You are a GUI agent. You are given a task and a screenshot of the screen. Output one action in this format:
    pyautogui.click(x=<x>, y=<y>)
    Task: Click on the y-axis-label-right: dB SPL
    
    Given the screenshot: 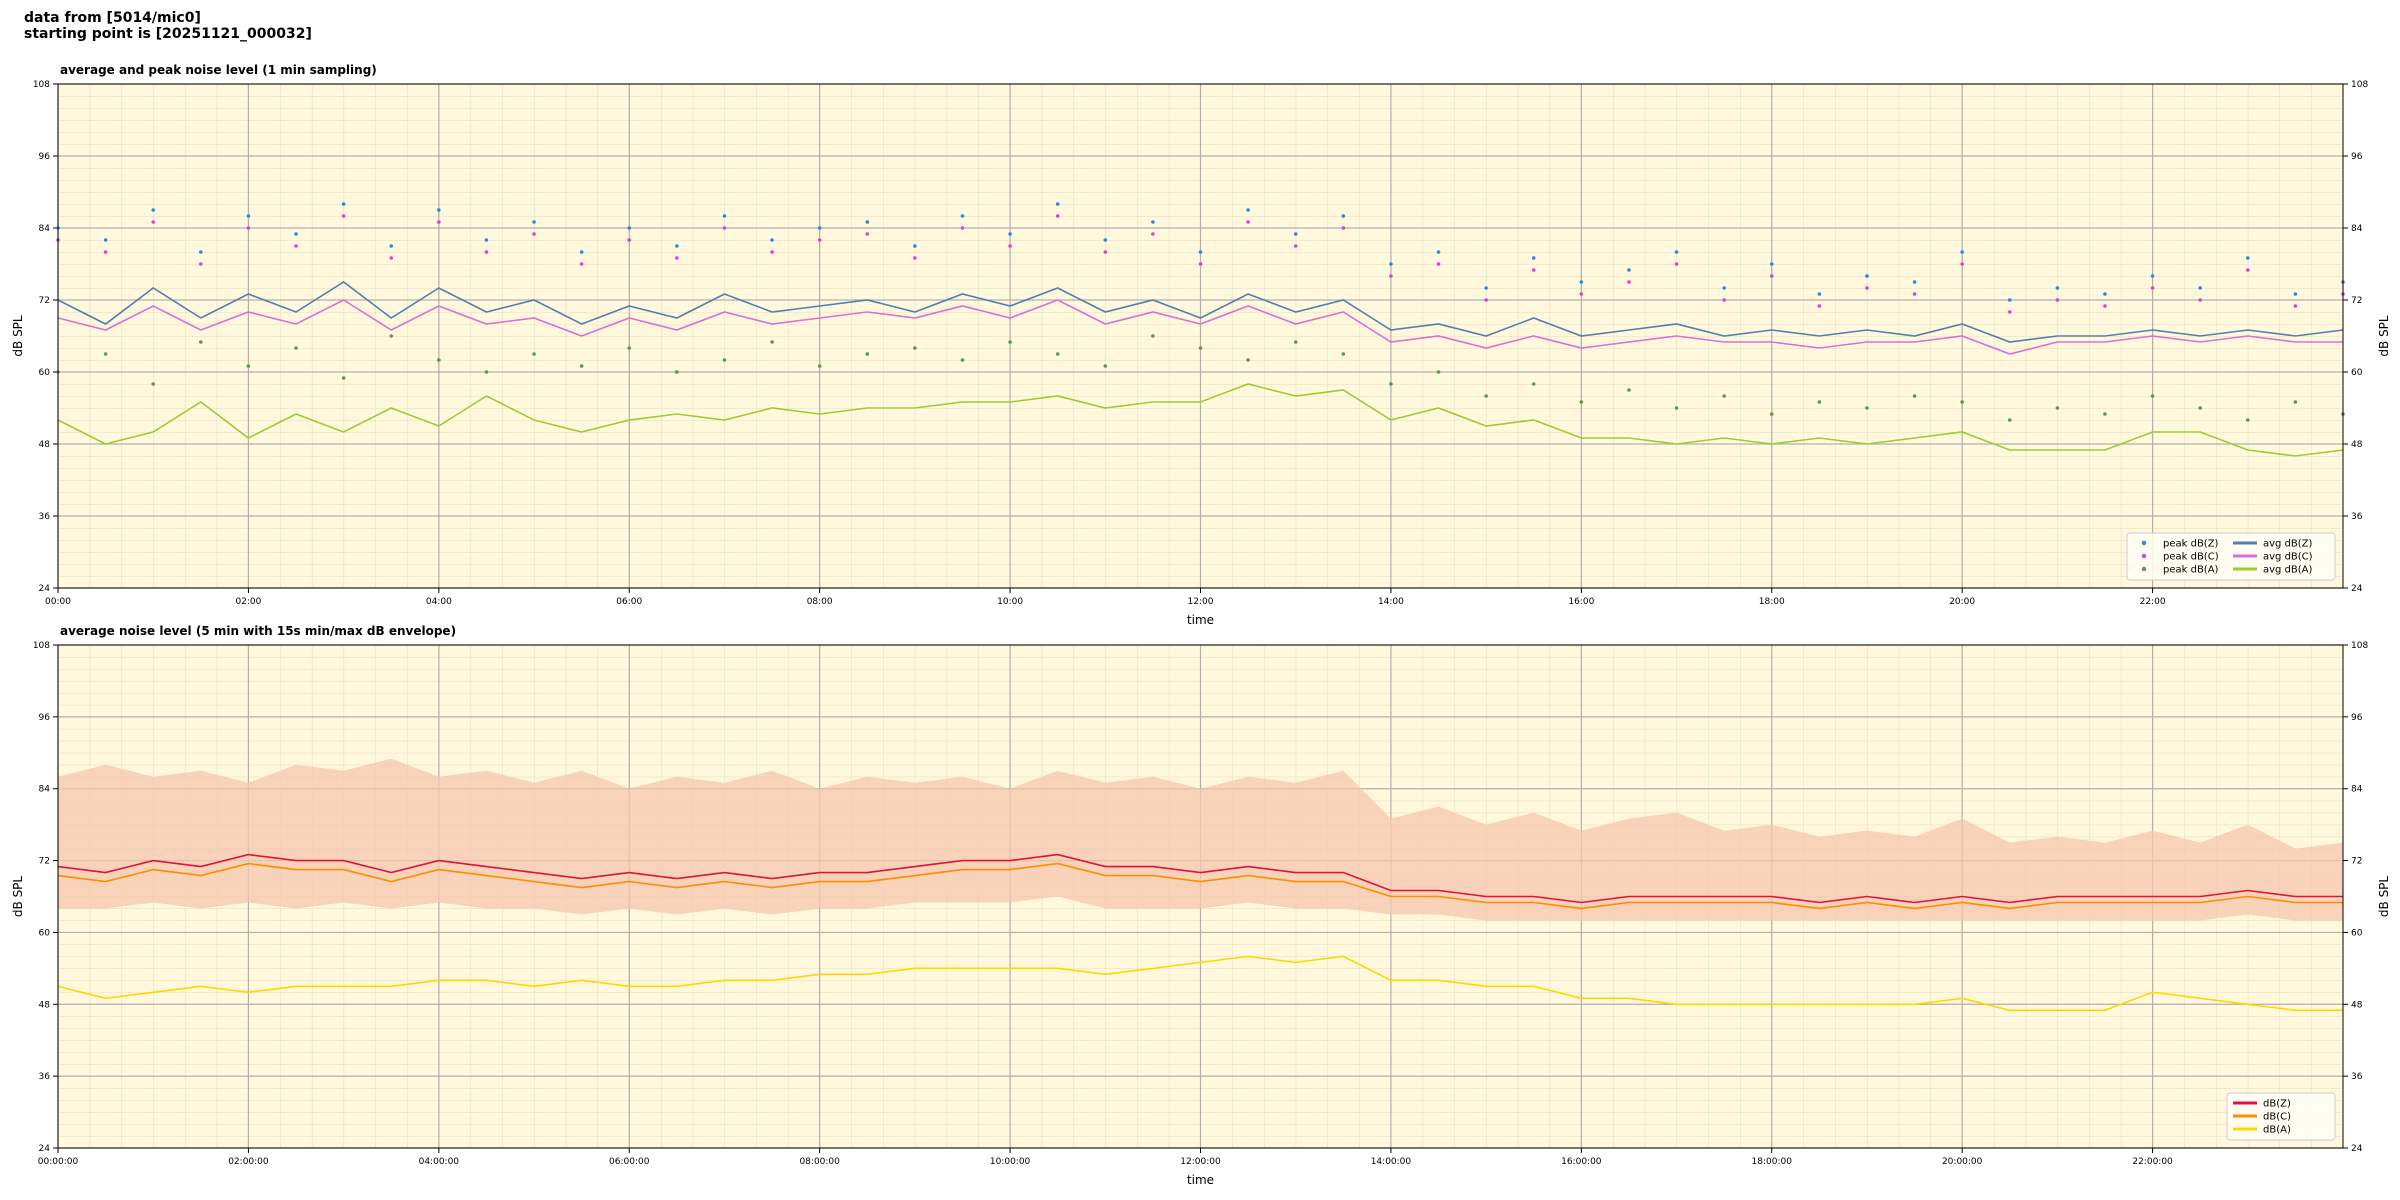 What is the action you would take?
    pyautogui.click(x=2384, y=336)
    